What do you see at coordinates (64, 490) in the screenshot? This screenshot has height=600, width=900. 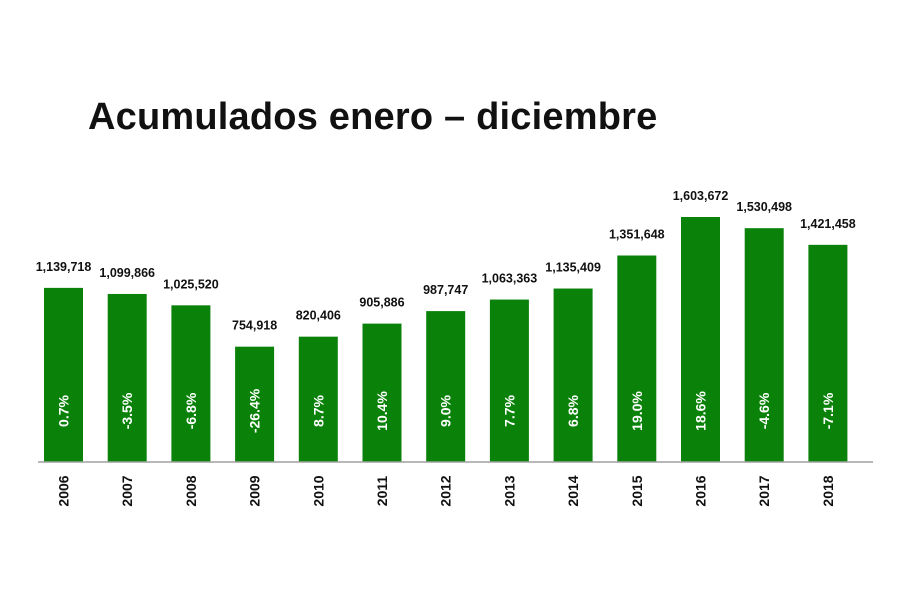 I see `year-label-2006: 2006` at bounding box center [64, 490].